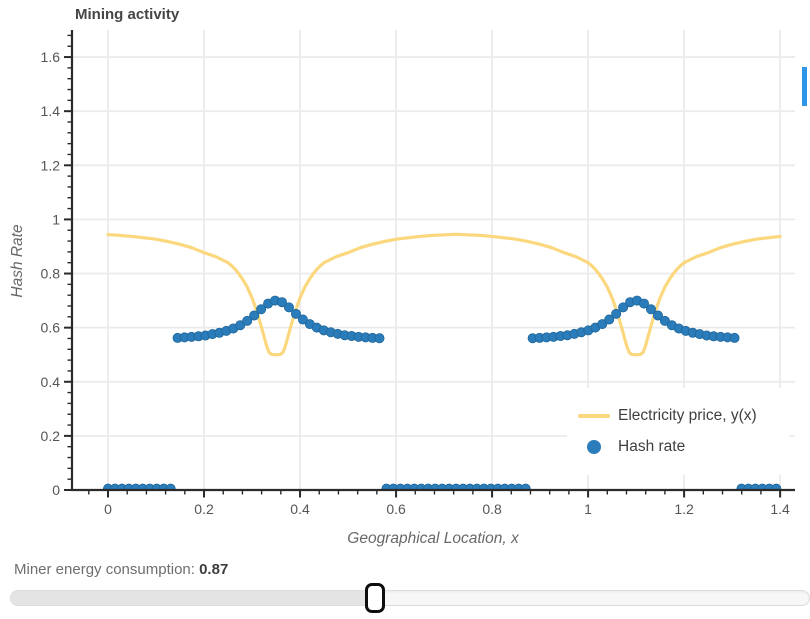 The height and width of the screenshot is (619, 810). Describe the element at coordinates (410, 598) in the screenshot. I see `energy-consumption-slider` at that location.